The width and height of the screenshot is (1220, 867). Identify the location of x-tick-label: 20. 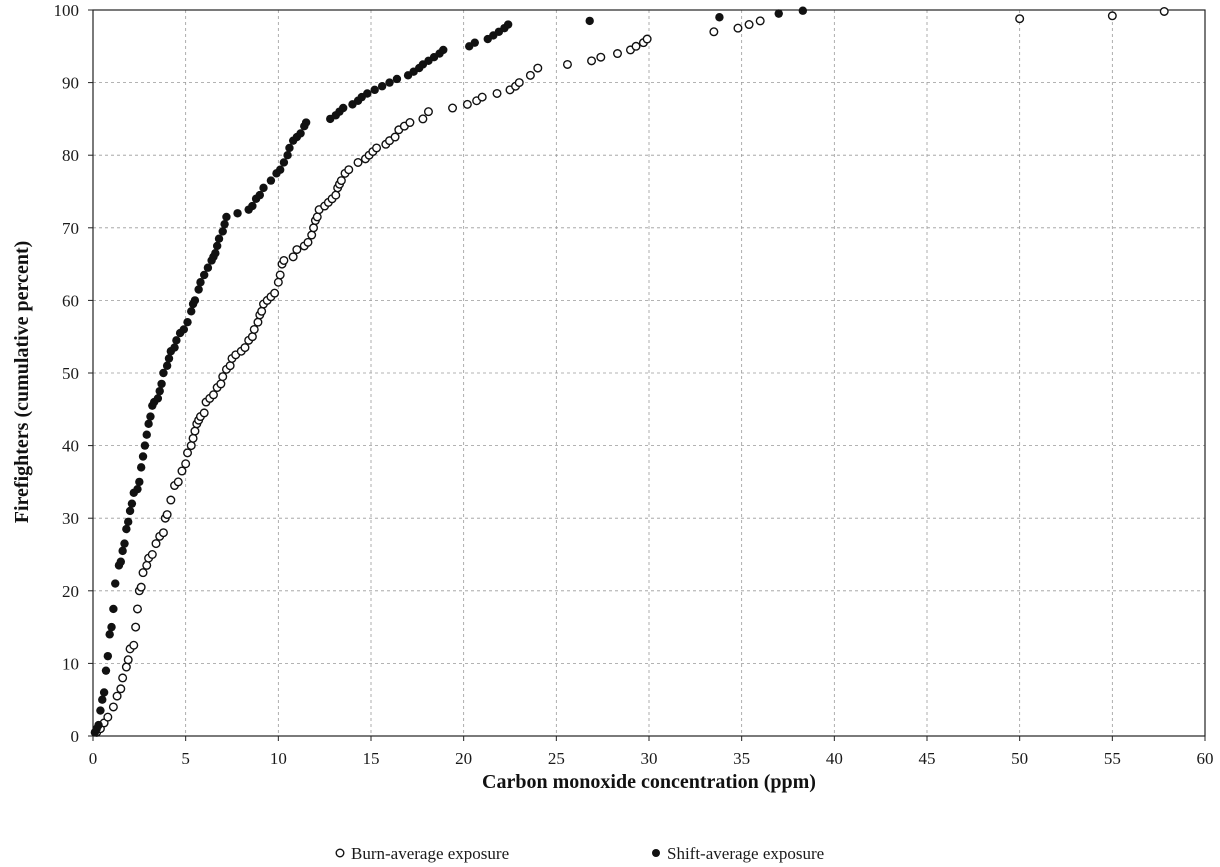
(463, 758).